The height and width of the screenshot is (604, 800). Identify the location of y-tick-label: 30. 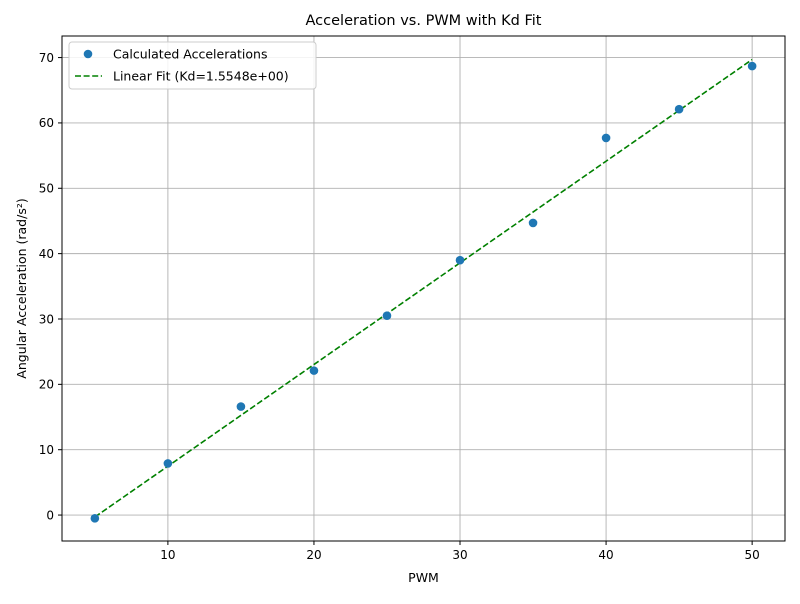
(46, 319).